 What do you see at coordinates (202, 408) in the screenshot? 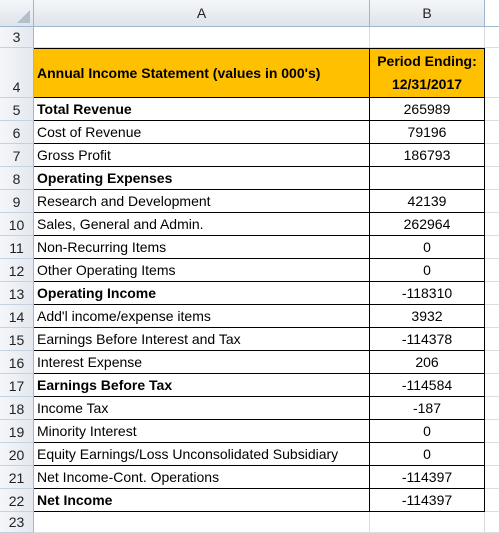
I see `line-item-label: Income Tax` at bounding box center [202, 408].